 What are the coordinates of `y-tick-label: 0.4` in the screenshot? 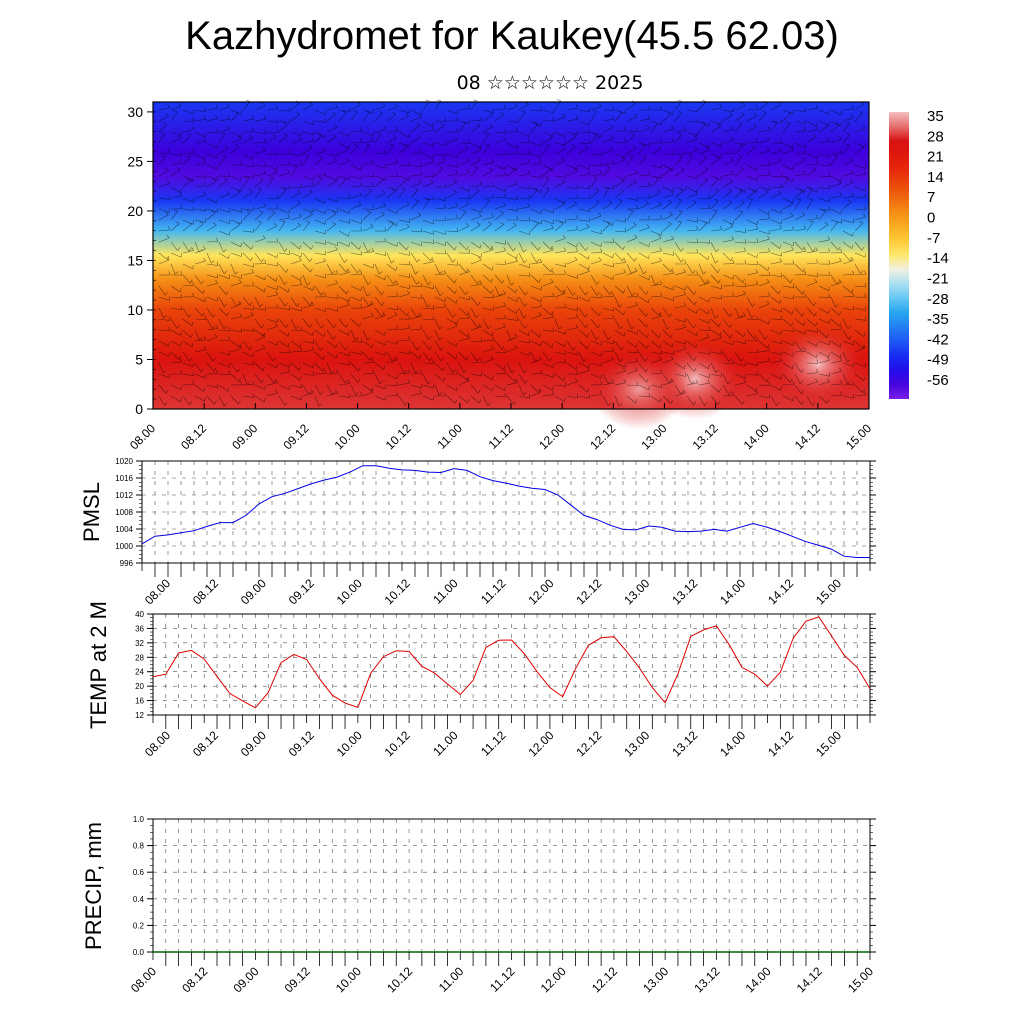 It's located at (139, 899).